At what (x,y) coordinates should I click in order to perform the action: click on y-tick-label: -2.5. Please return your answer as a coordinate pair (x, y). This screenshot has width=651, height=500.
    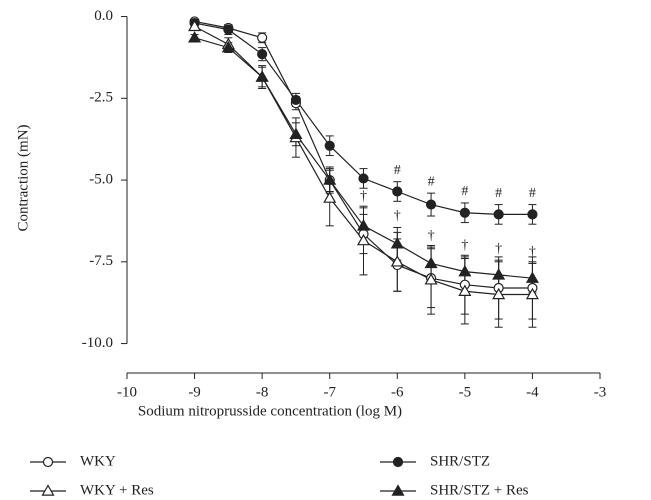
    Looking at the image, I should click on (101, 98).